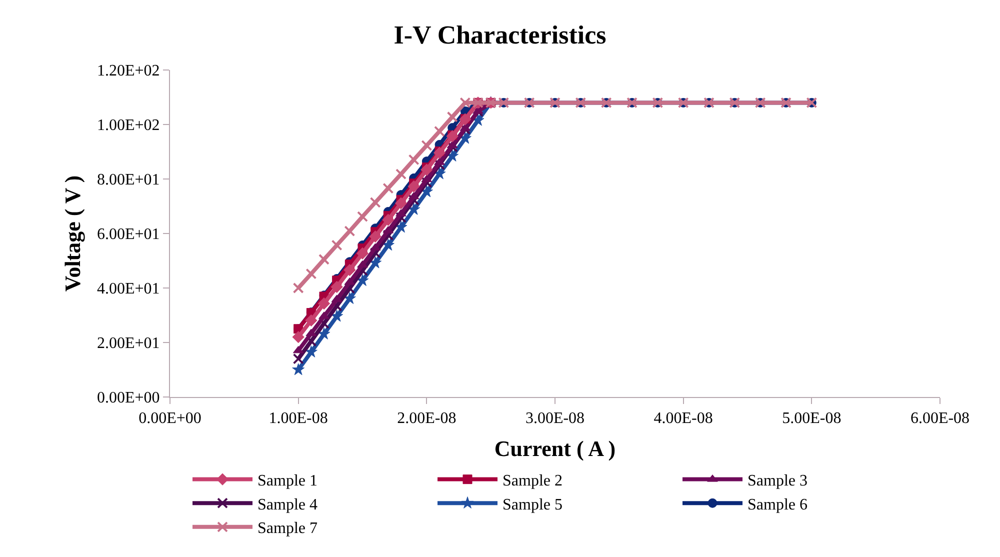  I want to click on x-tick-label: 1.00E-08, so click(298, 419).